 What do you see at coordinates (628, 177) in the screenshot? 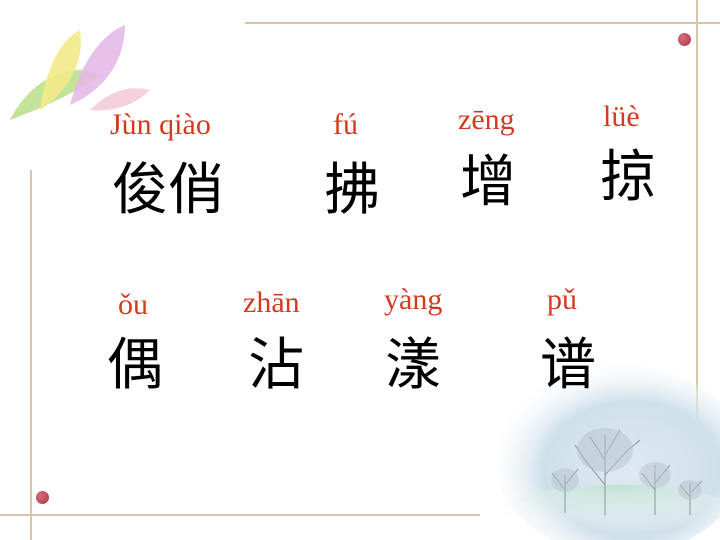
I see `hanzi-lue: 掠` at bounding box center [628, 177].